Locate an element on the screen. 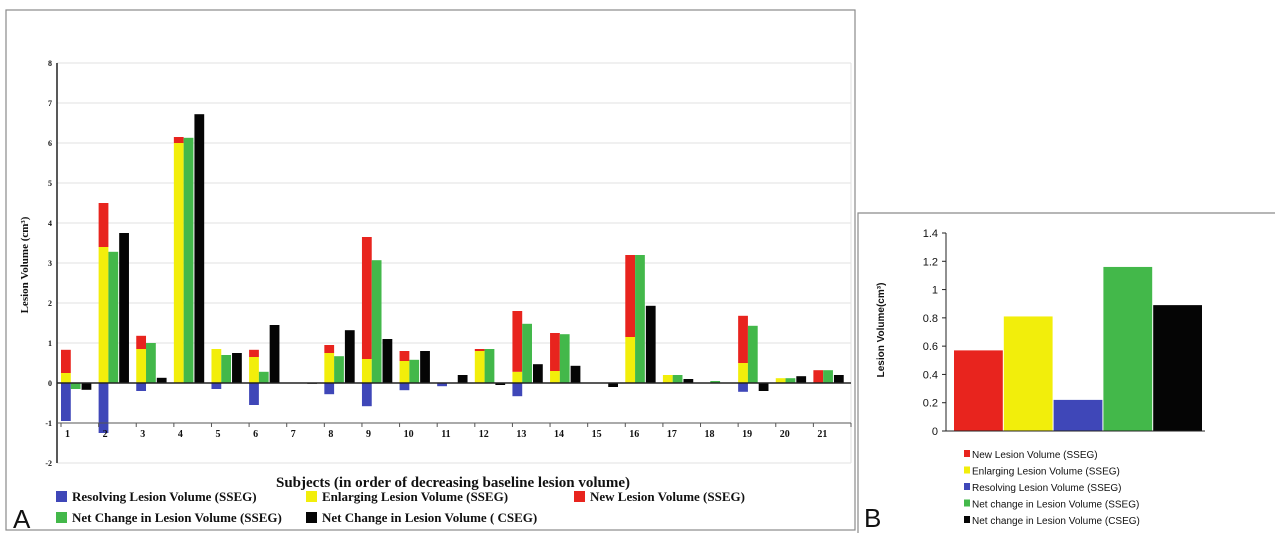 The image size is (1275, 533). legend-label: Enlarging Lesion Volume (SSEG) is located at coordinates (1046, 472).